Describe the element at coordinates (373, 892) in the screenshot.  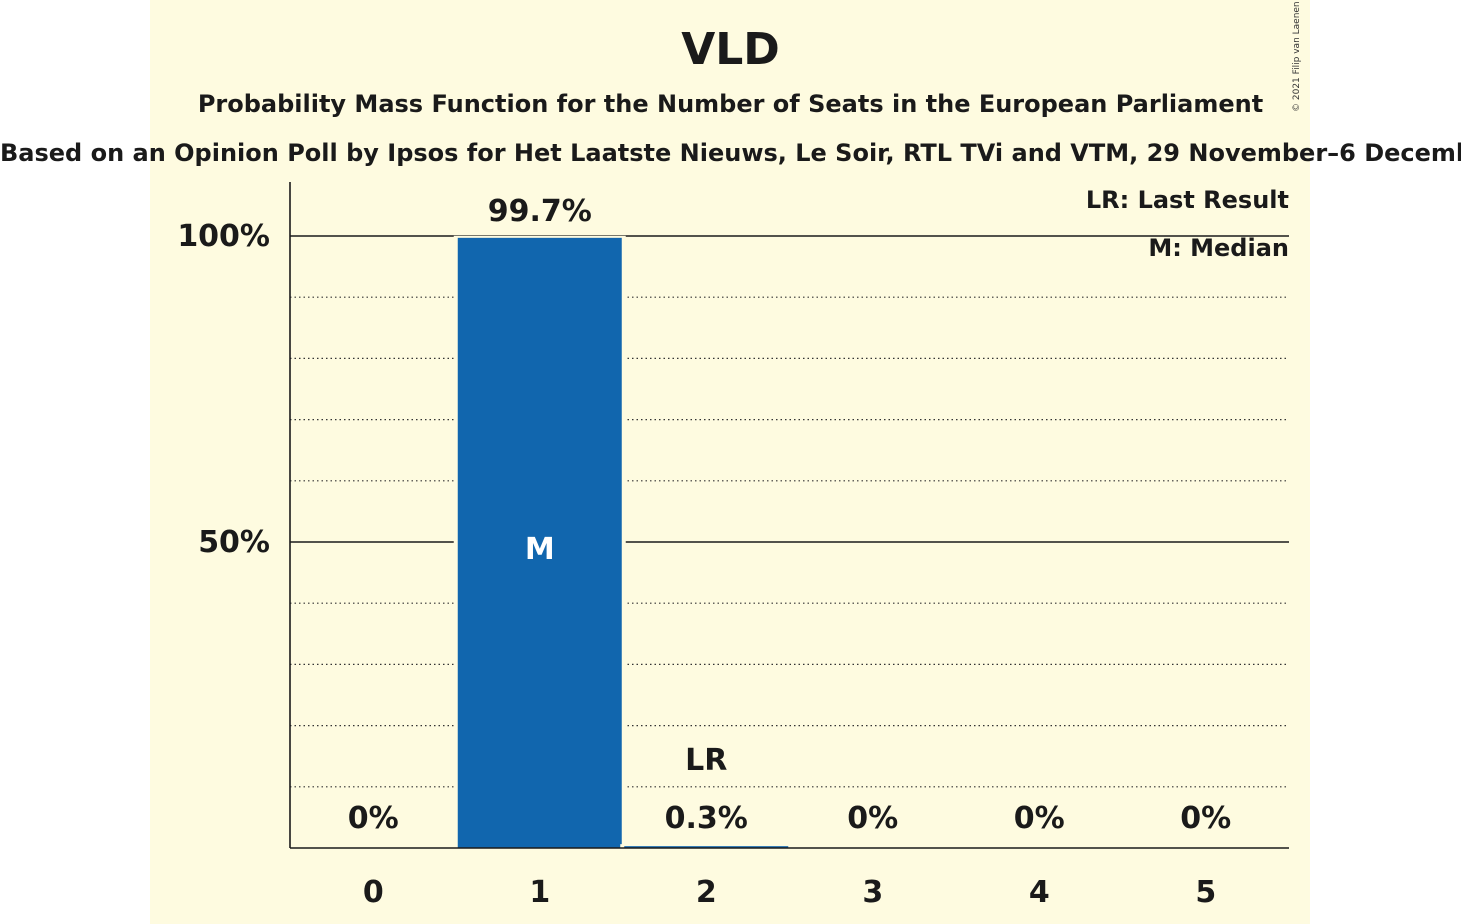
I see `x-tick-label: 0` at that location.